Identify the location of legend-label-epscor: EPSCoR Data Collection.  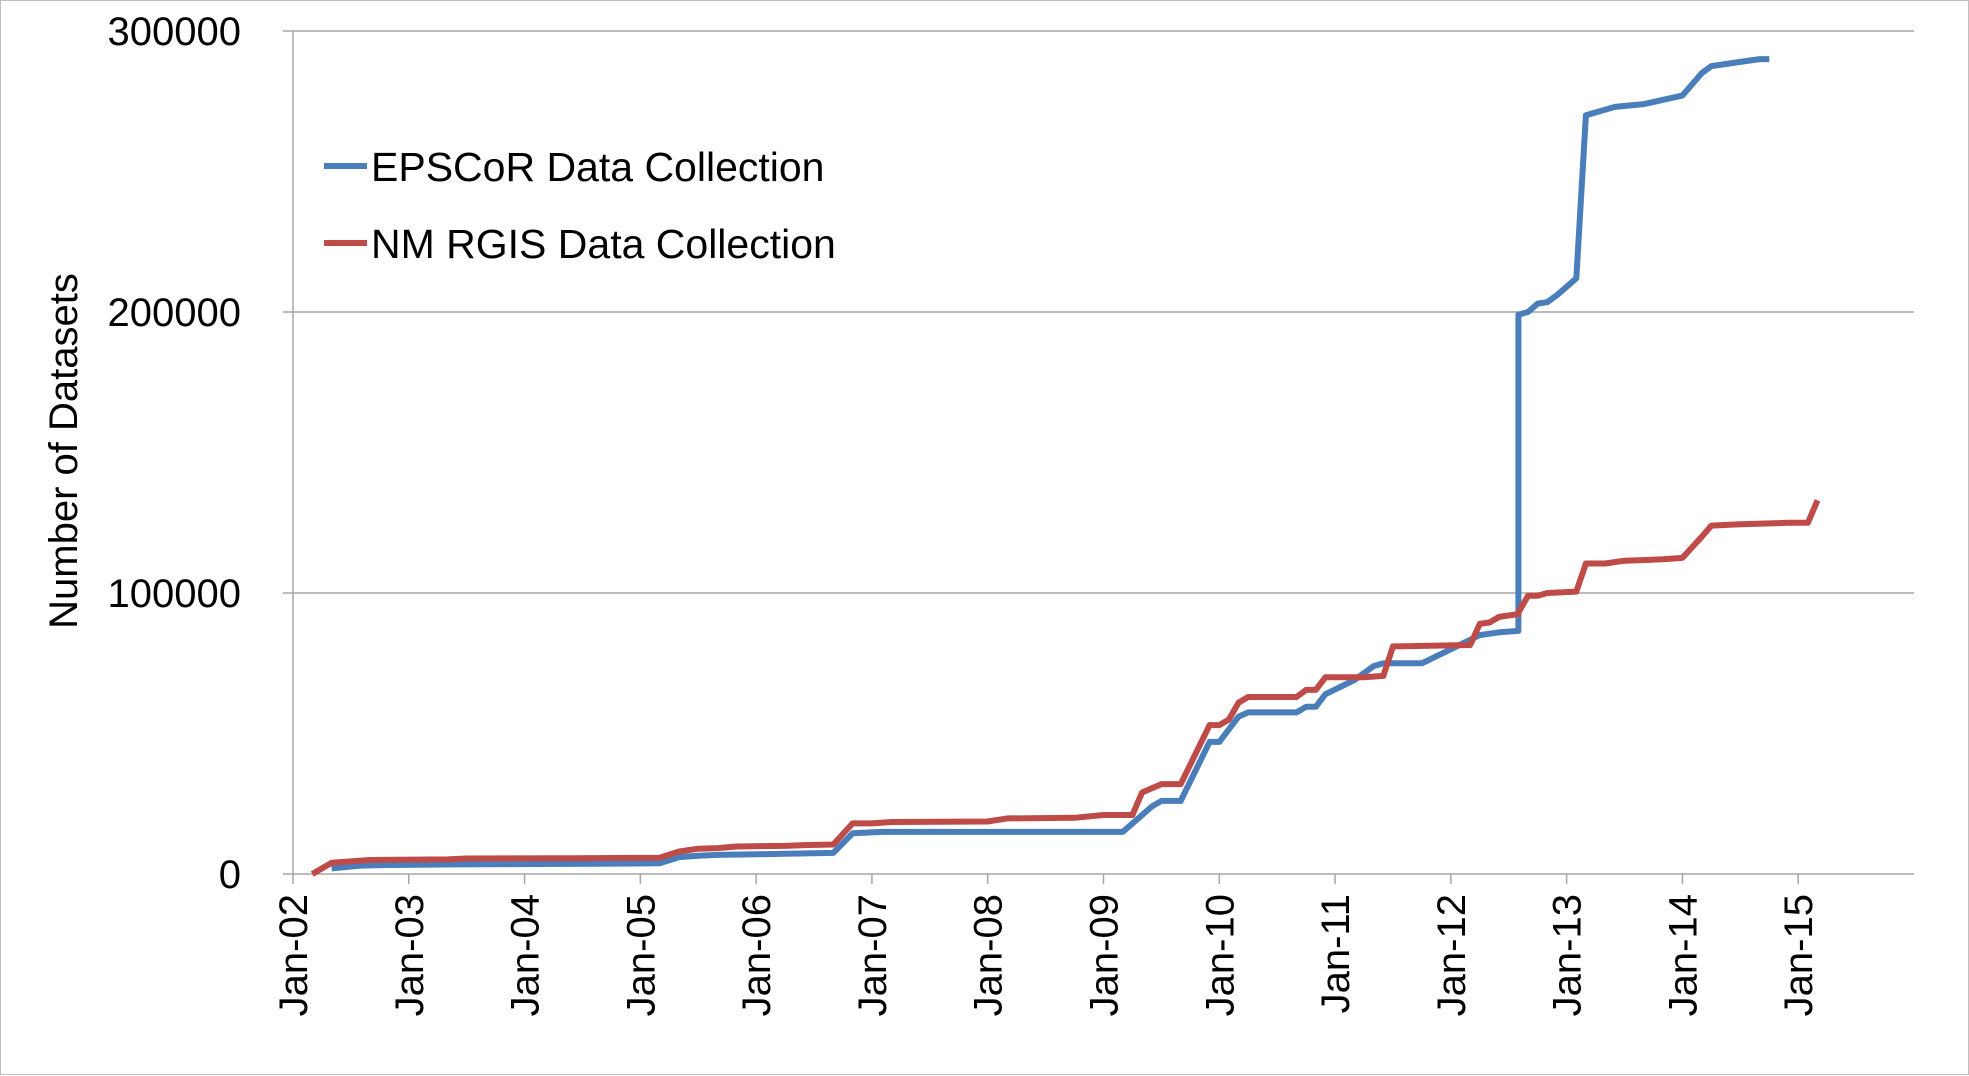
(597, 167).